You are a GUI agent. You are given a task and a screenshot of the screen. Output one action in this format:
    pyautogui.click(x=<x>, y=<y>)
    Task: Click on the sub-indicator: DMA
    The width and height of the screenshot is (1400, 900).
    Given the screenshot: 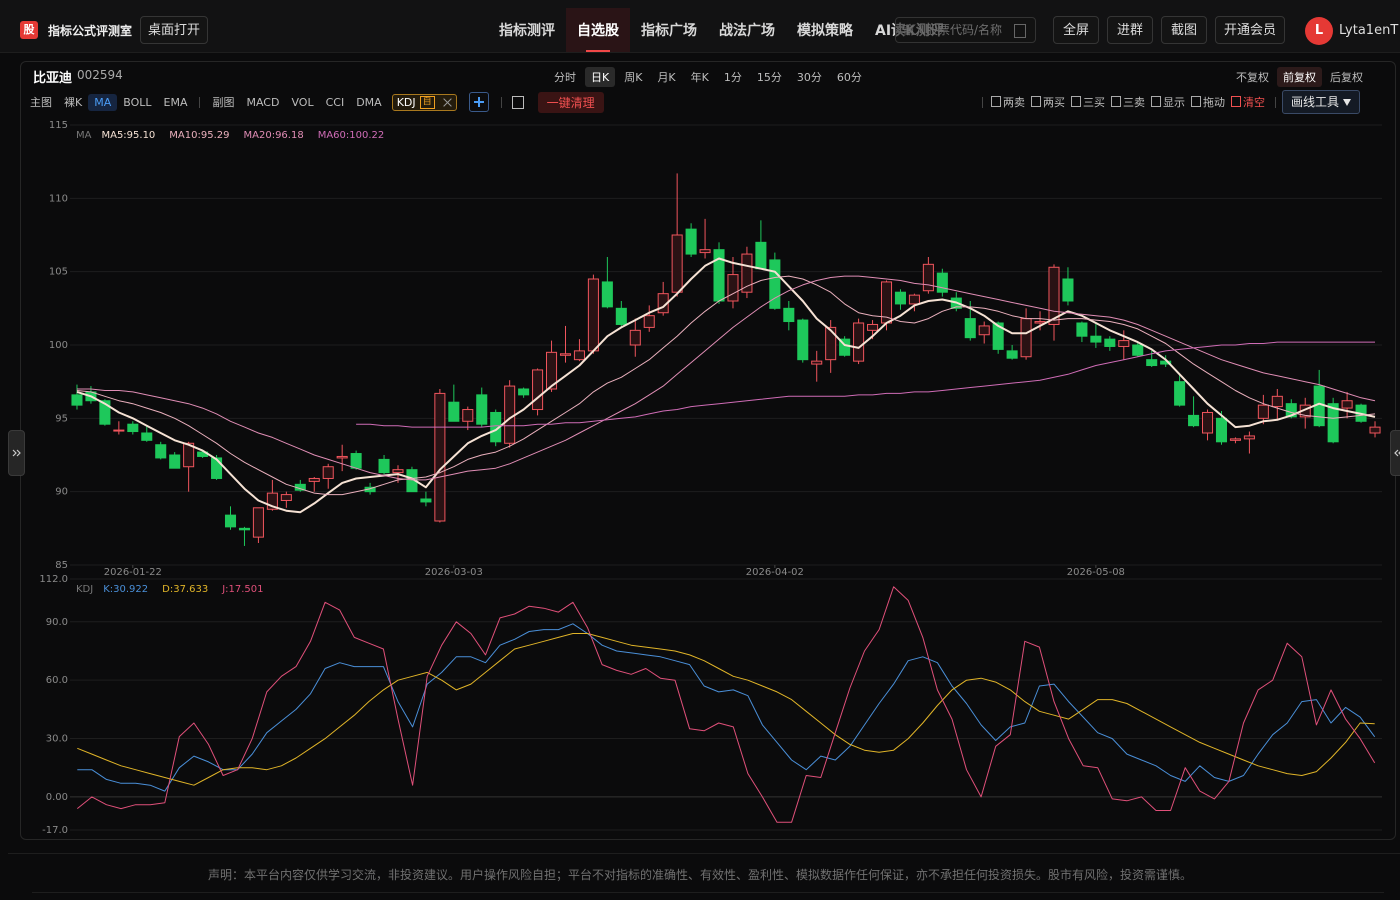 What is the action you would take?
    pyautogui.click(x=369, y=102)
    